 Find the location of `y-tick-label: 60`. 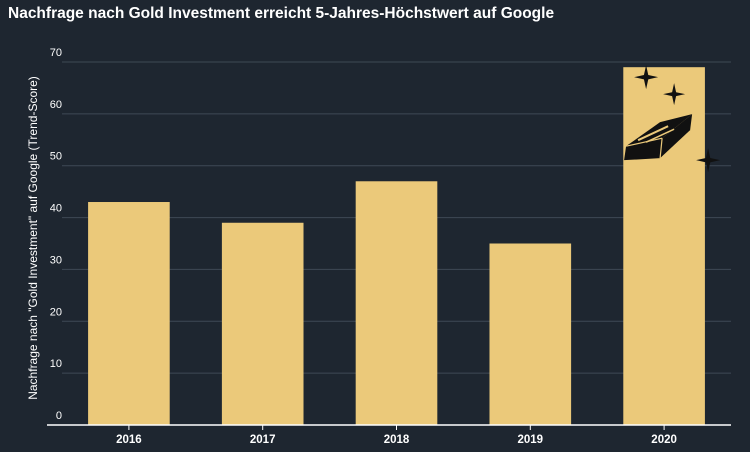

y-tick-label: 60 is located at coordinates (56, 105).